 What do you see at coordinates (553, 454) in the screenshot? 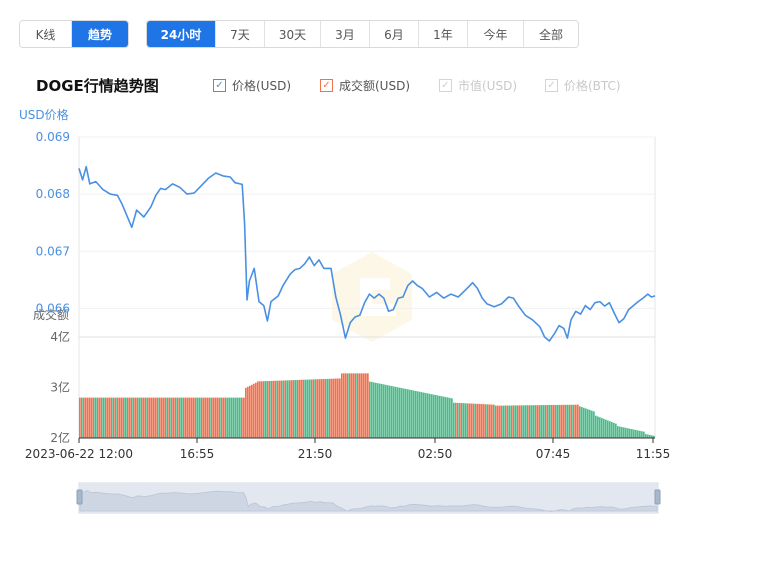
I see `x-tick-label: 07:45` at bounding box center [553, 454].